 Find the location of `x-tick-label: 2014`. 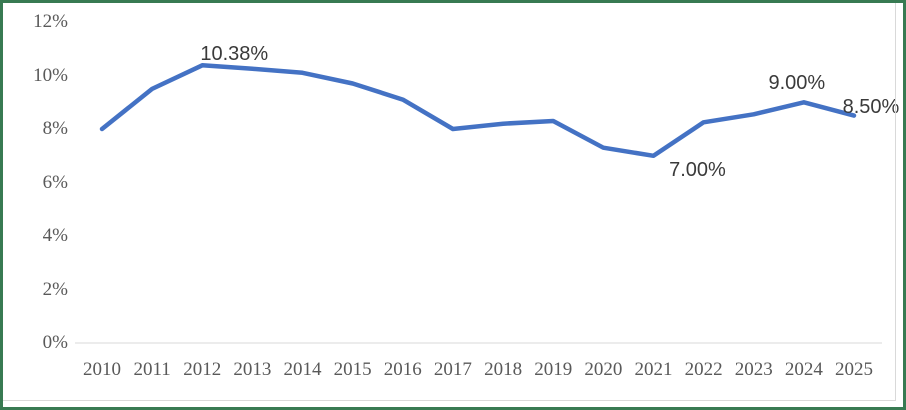

x-tick-label: 2014 is located at coordinates (302, 369).